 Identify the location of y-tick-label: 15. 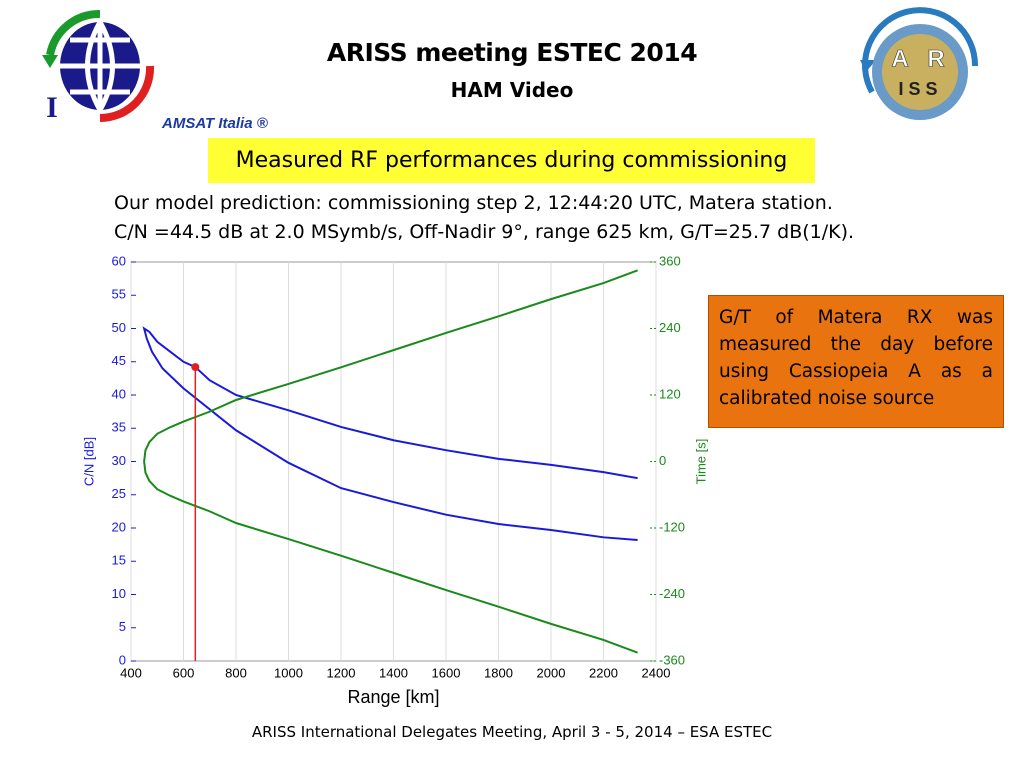
(119, 560).